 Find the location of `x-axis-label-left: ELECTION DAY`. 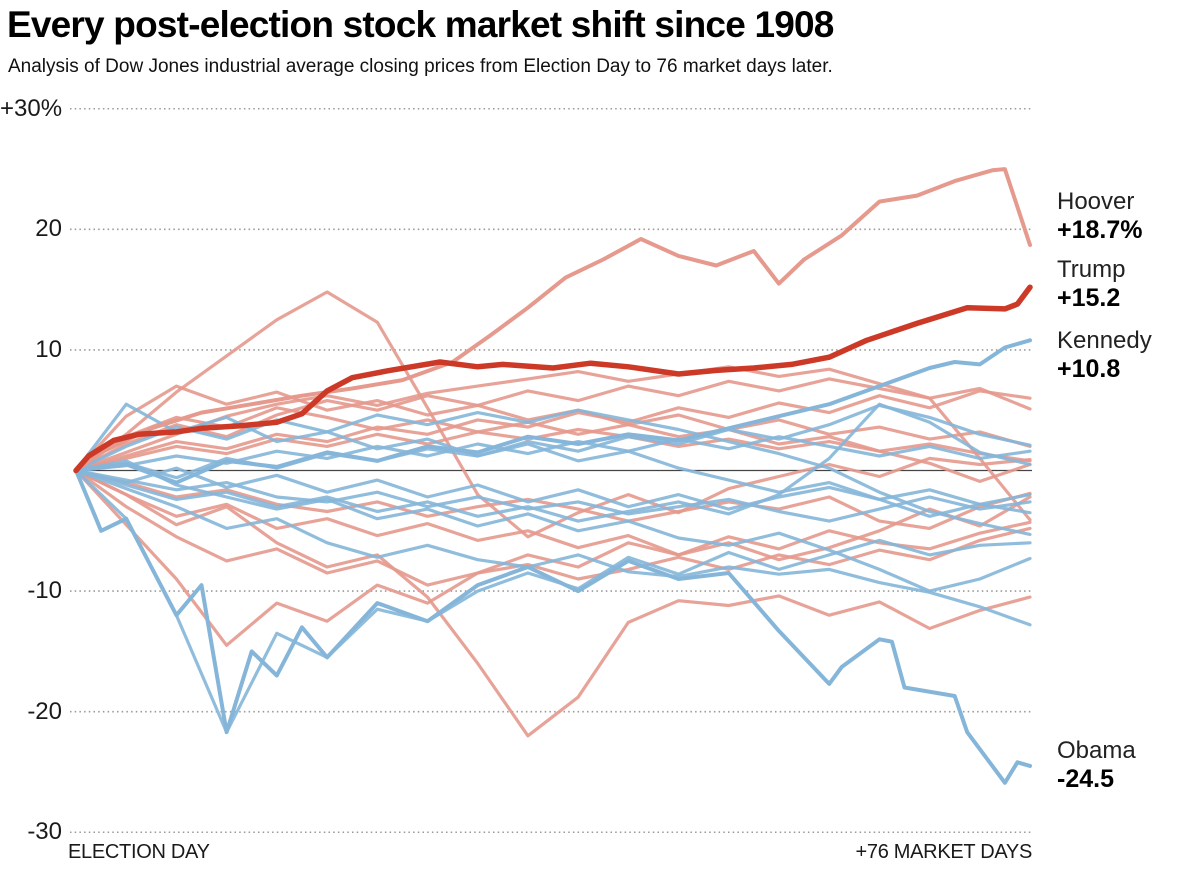

x-axis-label-left: ELECTION DAY is located at coordinates (139, 852).